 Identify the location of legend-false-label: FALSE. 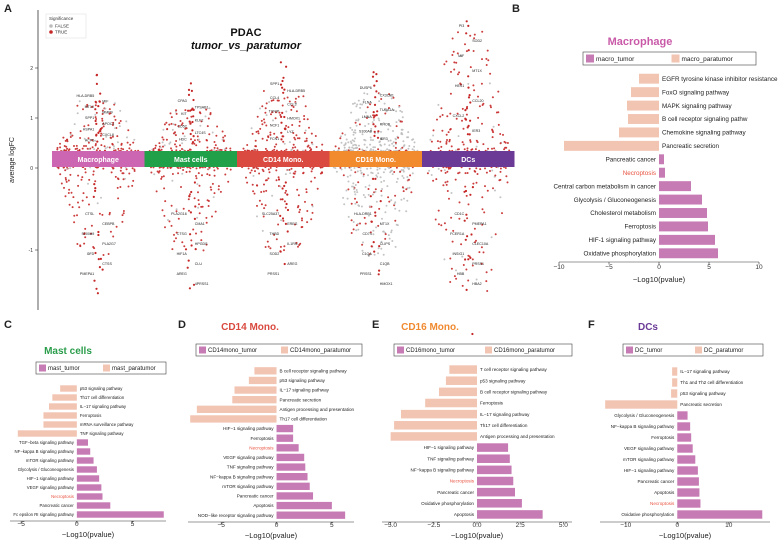
(62, 26).